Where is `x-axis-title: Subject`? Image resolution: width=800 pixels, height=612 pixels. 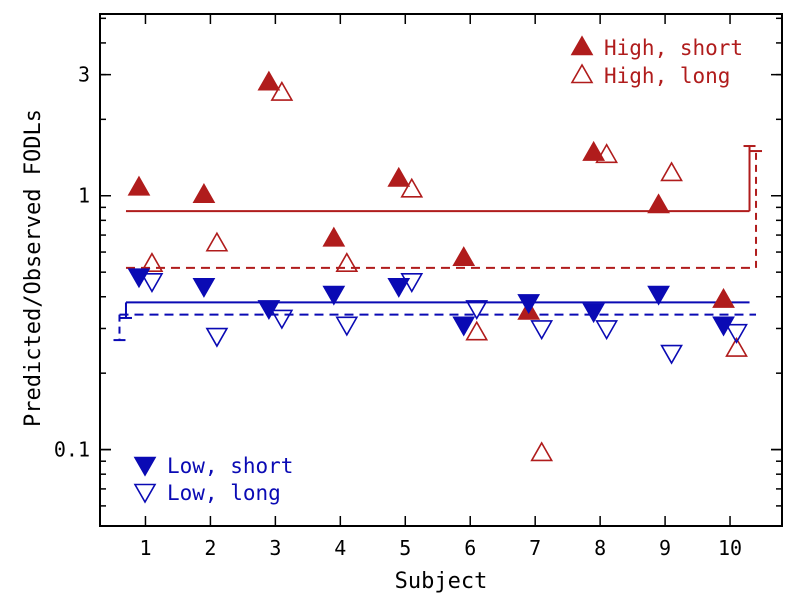 x-axis-title: Subject is located at coordinates (441, 581).